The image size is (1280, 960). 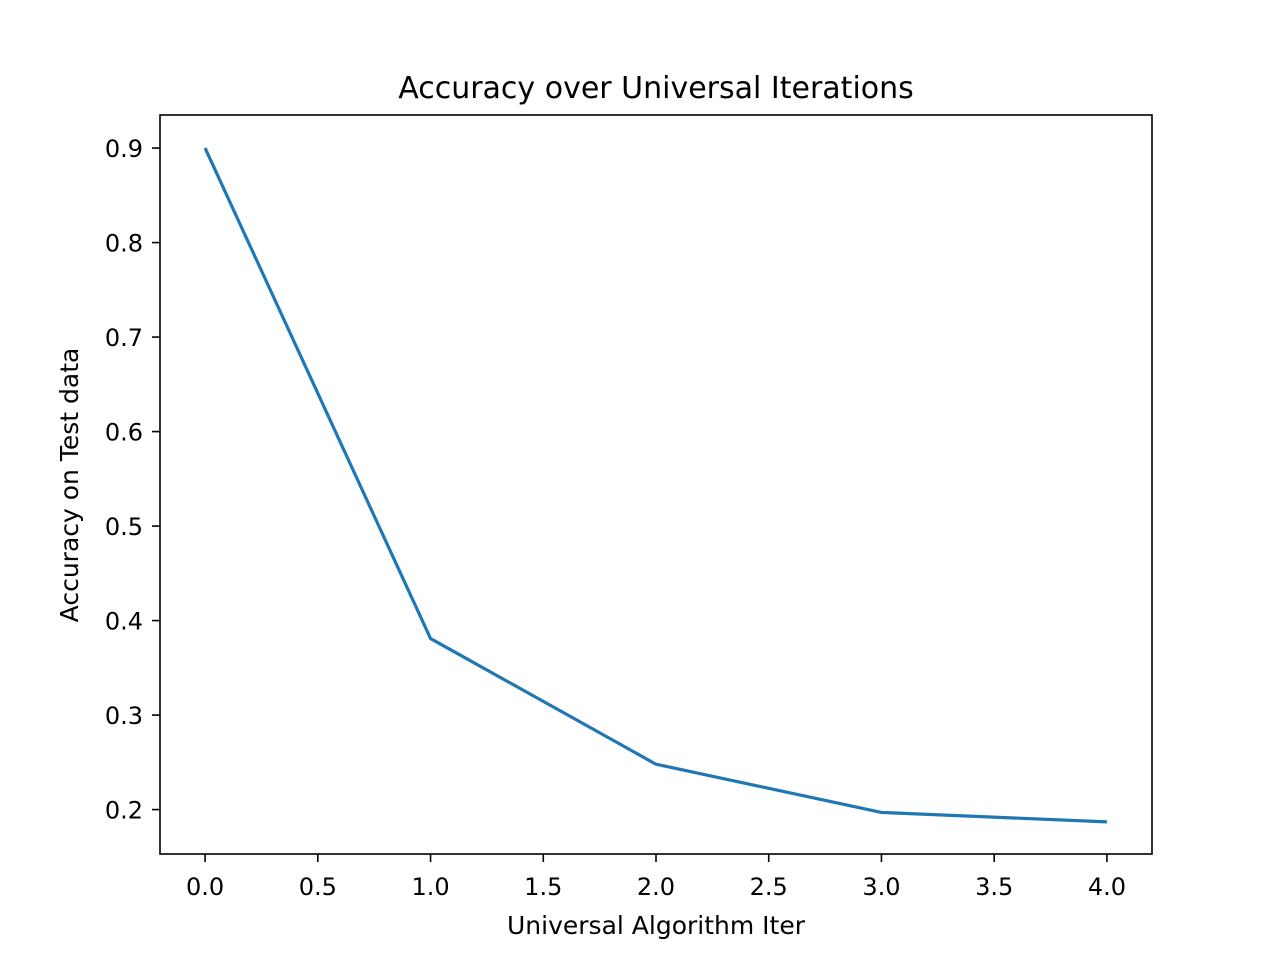 I want to click on y-tick-label: 0.4, so click(x=124, y=622).